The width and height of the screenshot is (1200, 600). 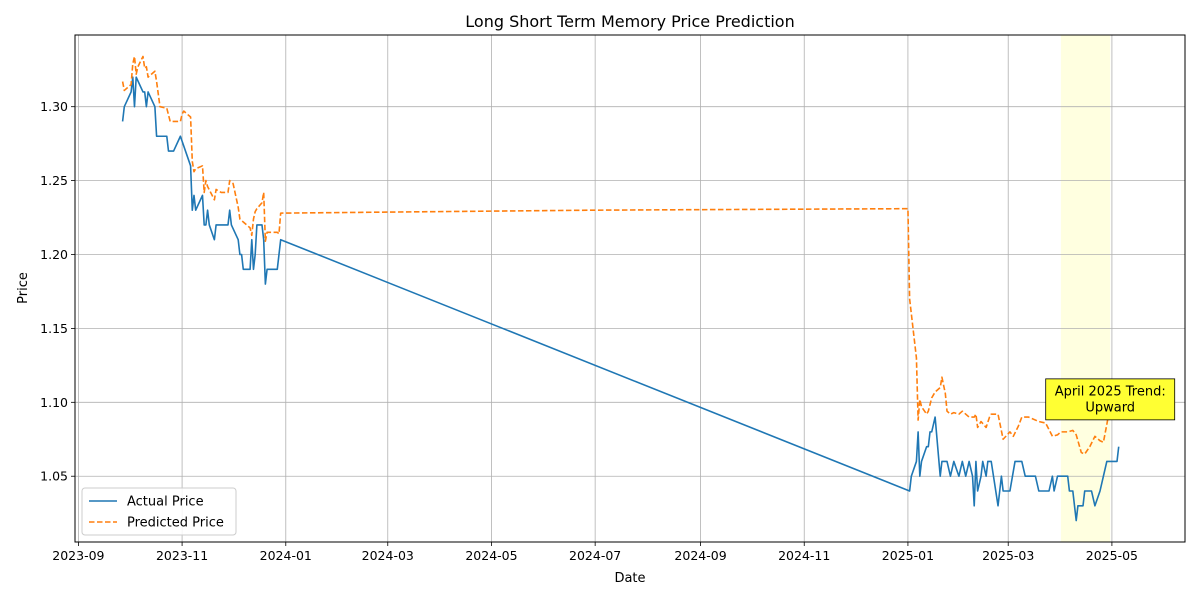 I want to click on chart-title: Long Short Term Memory Price Prediction, so click(x=629, y=21).